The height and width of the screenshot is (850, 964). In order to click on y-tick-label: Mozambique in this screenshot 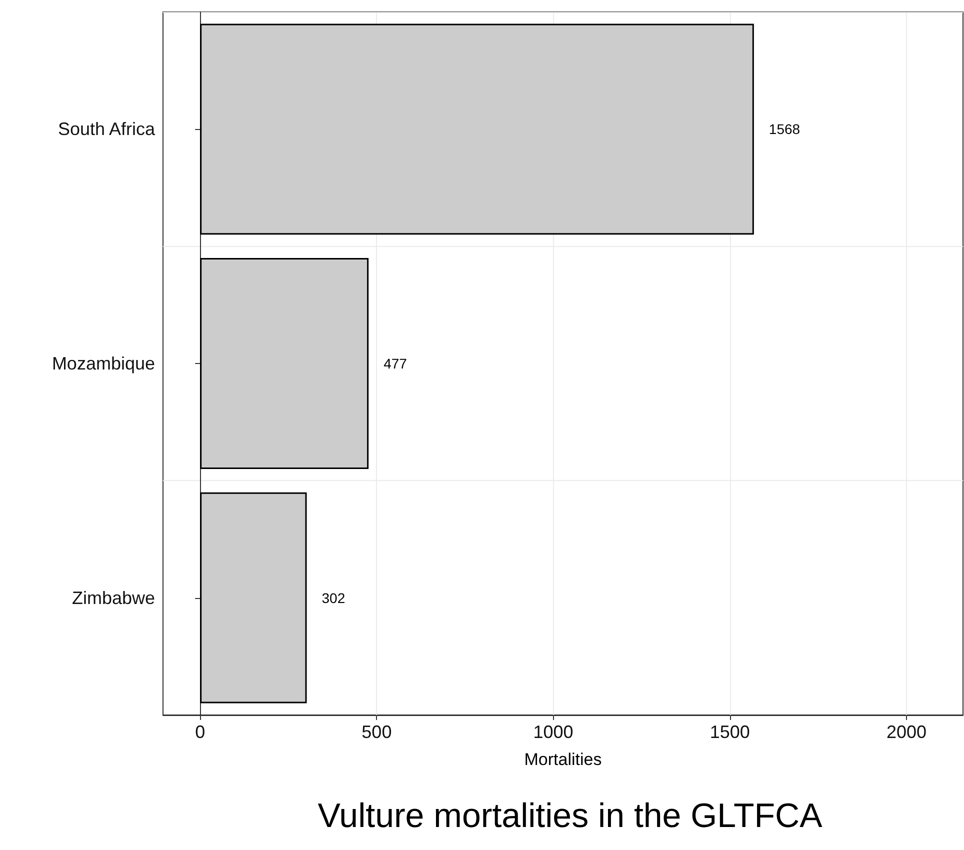, I will do `click(103, 364)`.